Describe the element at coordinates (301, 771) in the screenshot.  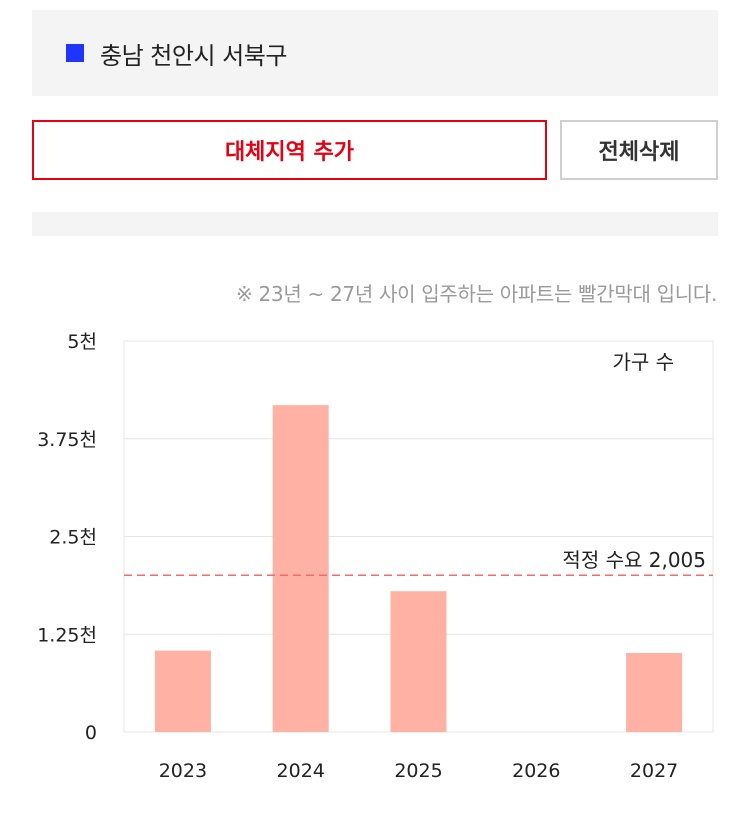
I see `x-tick-label: 2024` at that location.